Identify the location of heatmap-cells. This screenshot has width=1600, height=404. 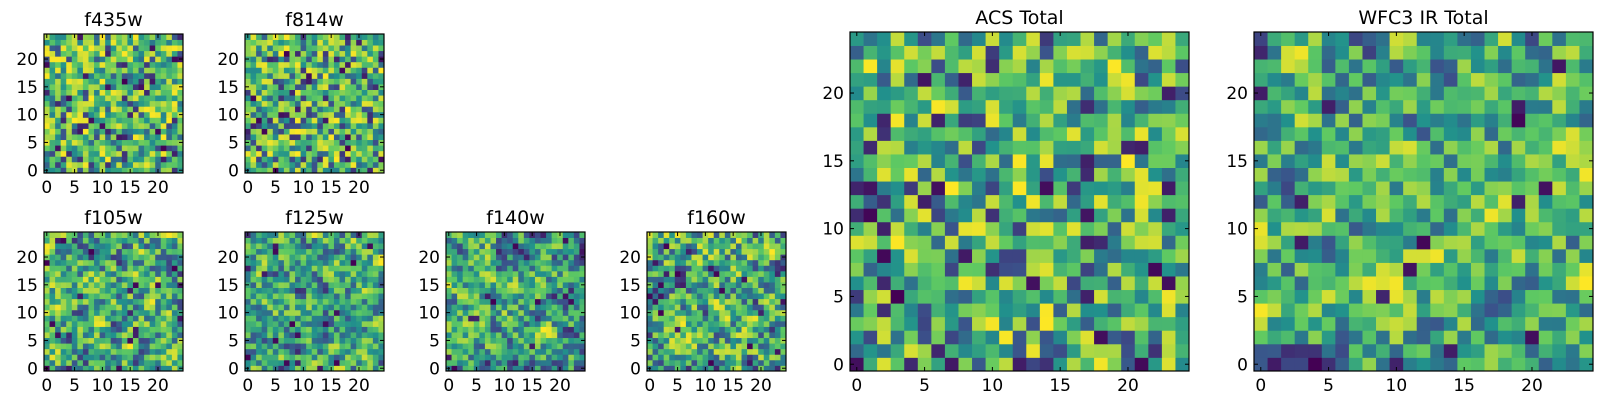
(515, 301).